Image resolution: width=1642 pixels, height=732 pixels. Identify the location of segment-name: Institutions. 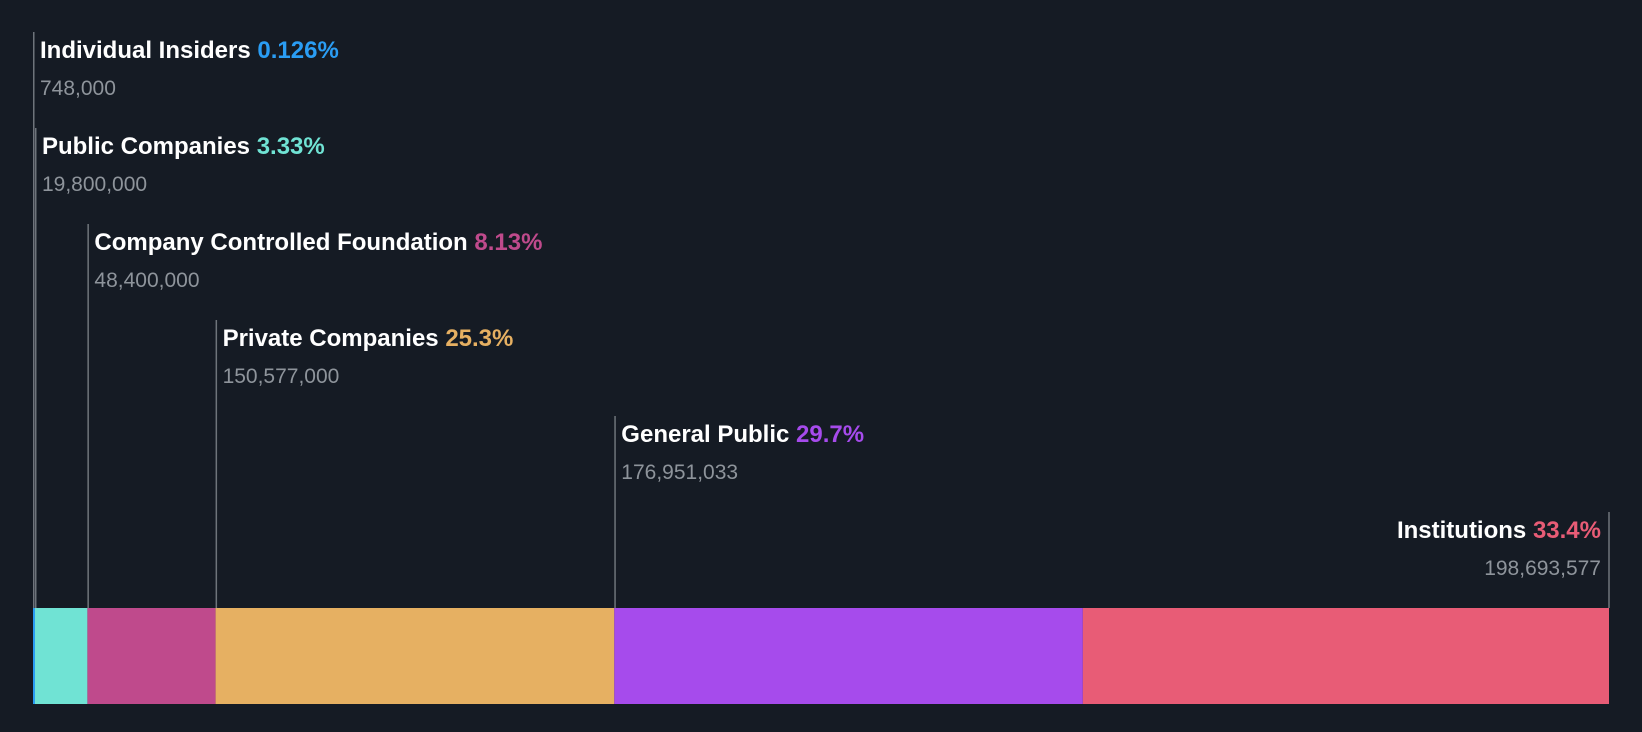
(1465, 530).